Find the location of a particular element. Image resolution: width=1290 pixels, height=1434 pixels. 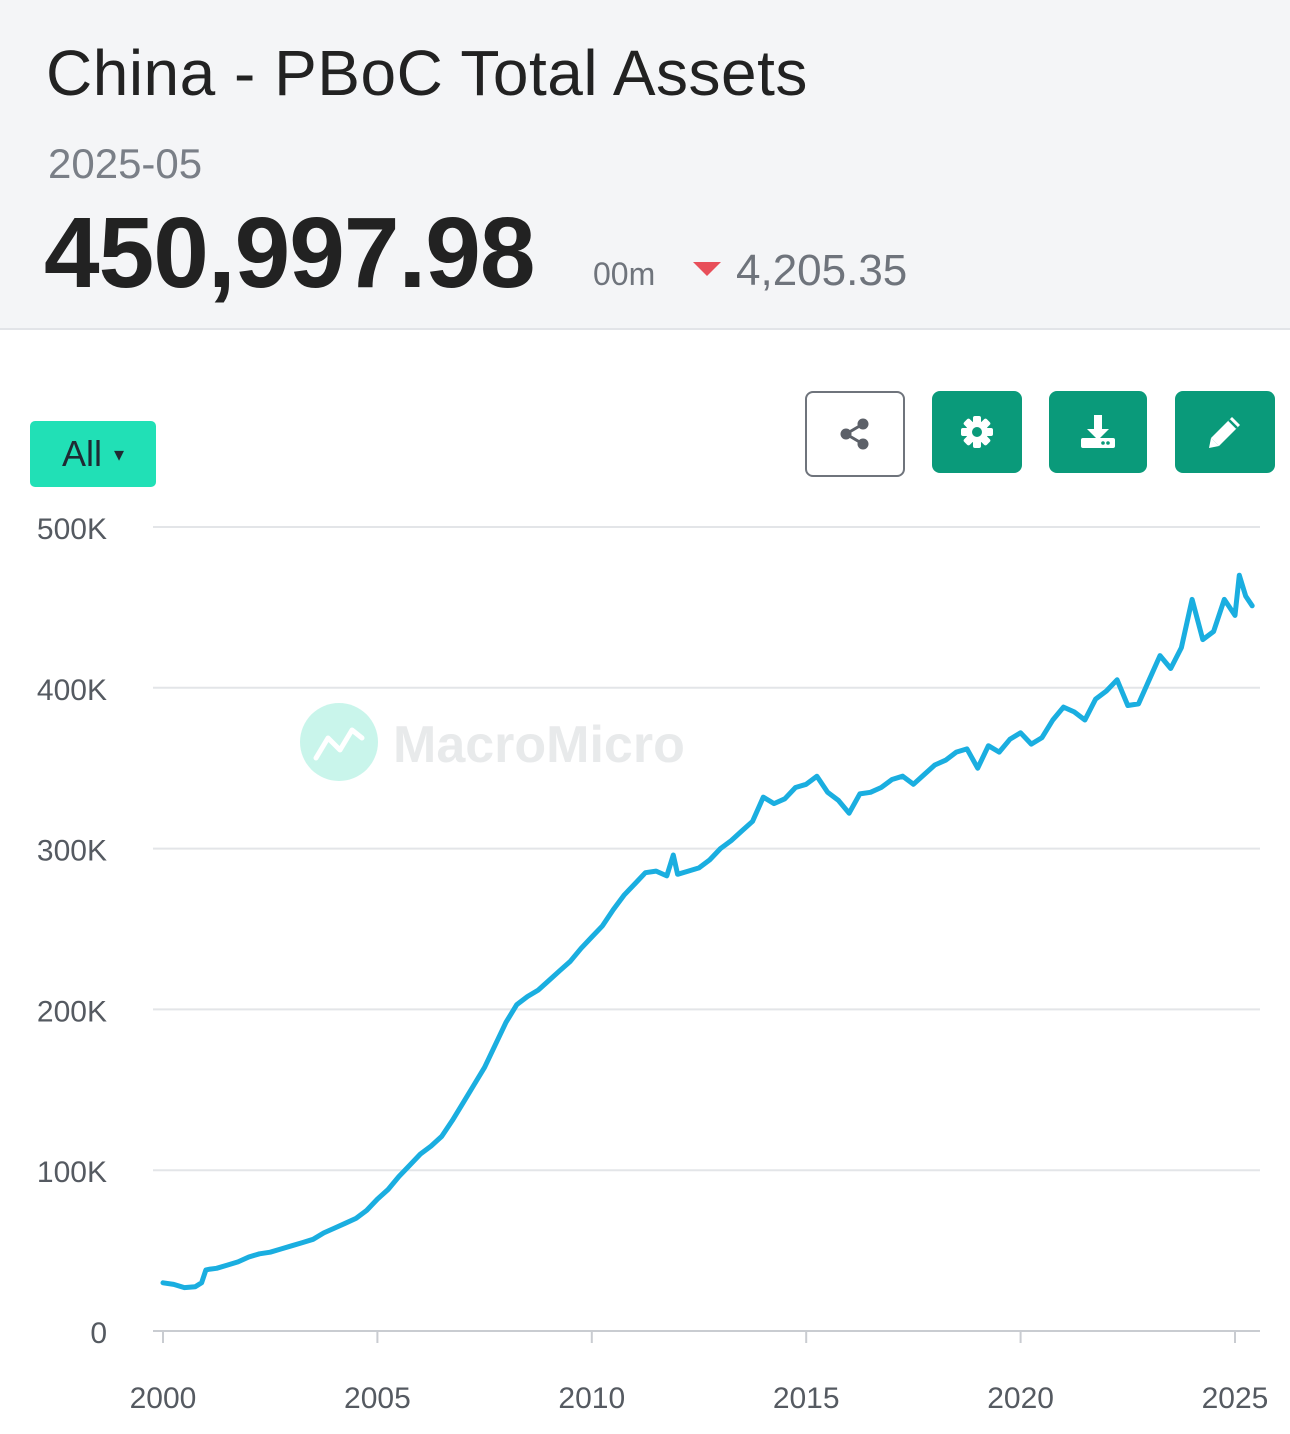

edit-button is located at coordinates (1225, 432).